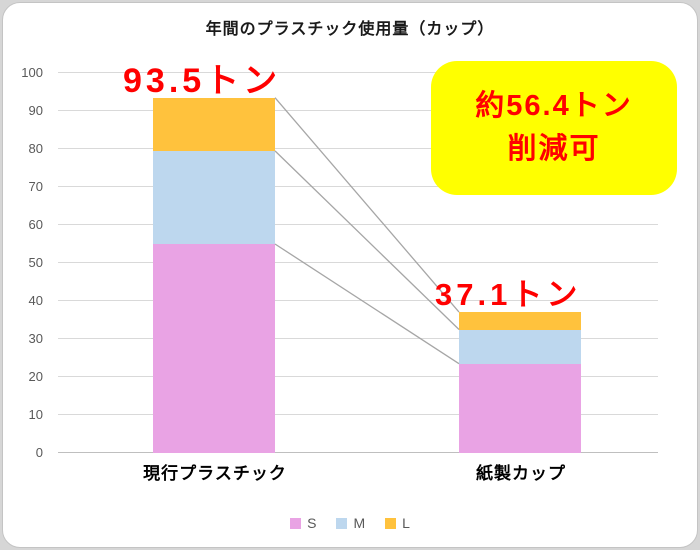 Image resolution: width=700 pixels, height=550 pixels. I want to click on legend-item-S: S, so click(303, 523).